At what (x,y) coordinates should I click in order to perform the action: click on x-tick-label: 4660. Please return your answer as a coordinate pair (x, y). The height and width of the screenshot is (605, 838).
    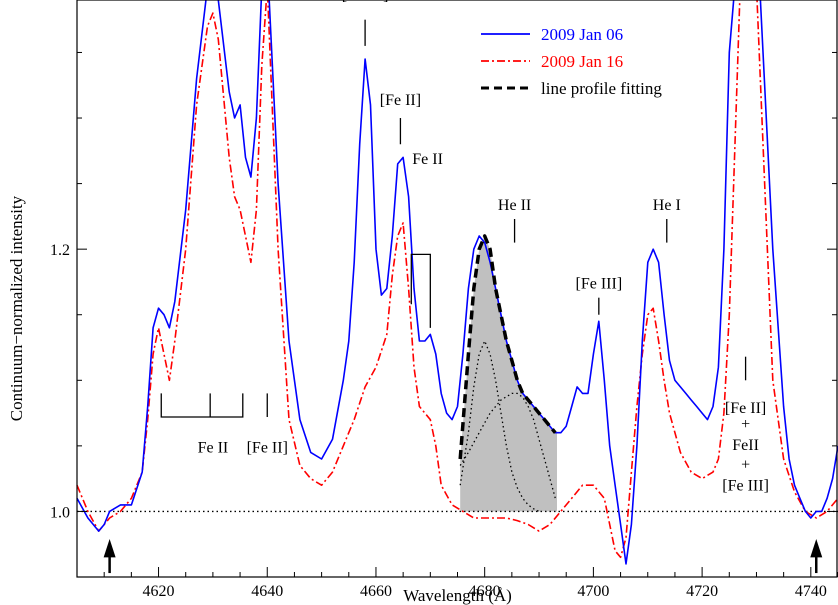
    Looking at the image, I should click on (376, 591).